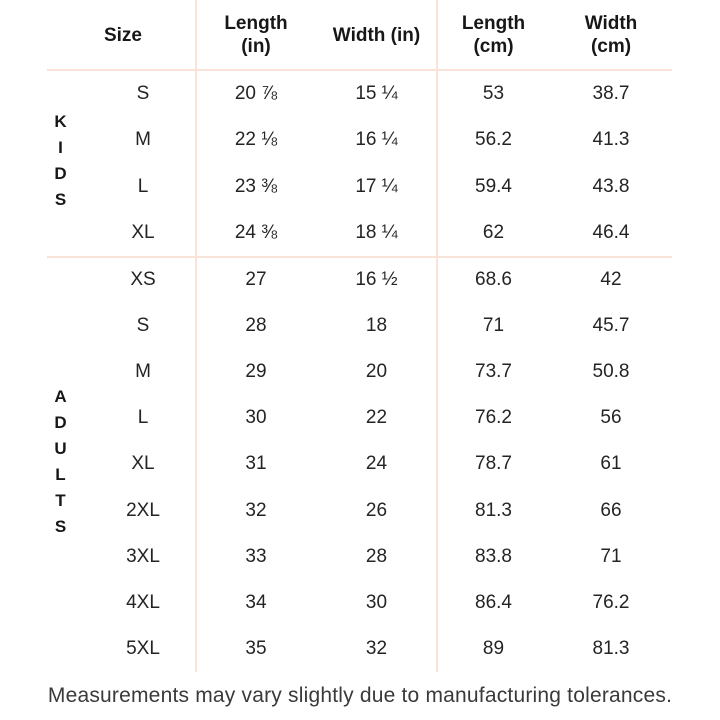  Describe the element at coordinates (376, 556) in the screenshot. I see `width-in-cell: 28` at that location.